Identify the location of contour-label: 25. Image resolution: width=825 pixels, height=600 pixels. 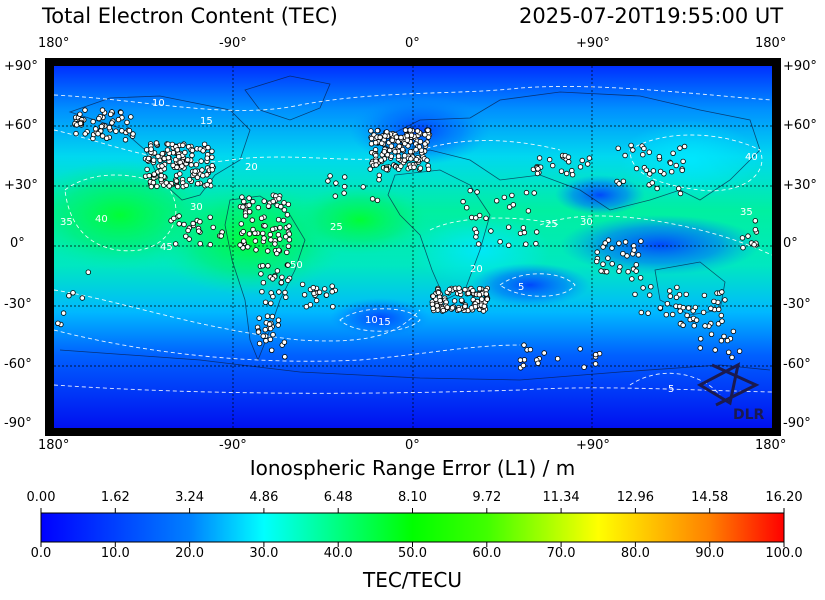
(336, 227).